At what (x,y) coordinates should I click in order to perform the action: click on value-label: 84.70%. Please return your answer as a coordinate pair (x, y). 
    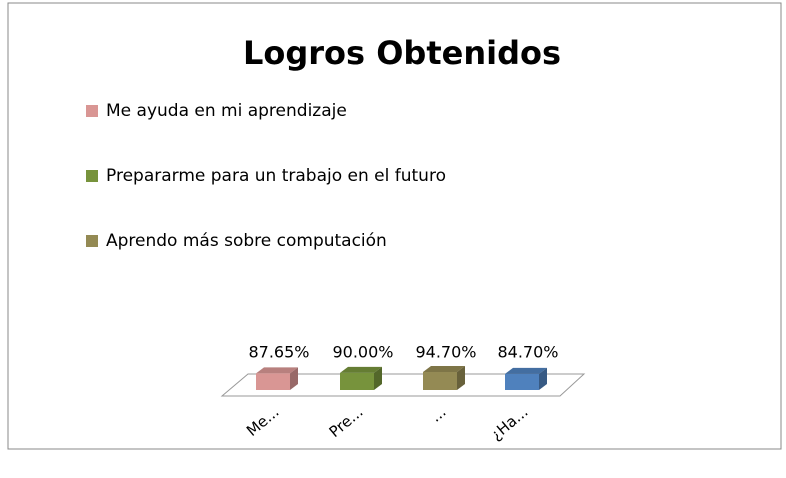
    Looking at the image, I should click on (527, 352).